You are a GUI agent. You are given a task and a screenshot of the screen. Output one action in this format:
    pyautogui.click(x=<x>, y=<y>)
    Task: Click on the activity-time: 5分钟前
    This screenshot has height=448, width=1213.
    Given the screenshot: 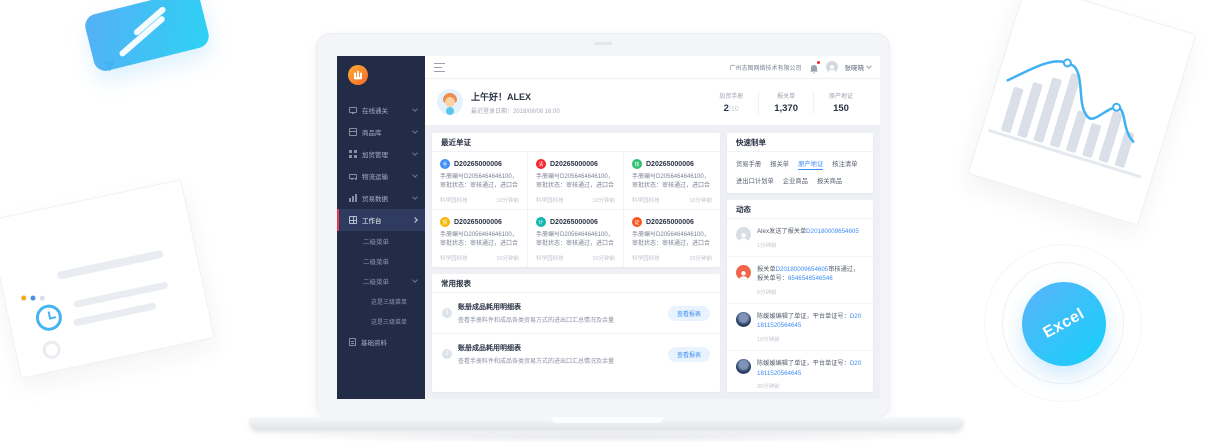 What is the action you would take?
    pyautogui.click(x=767, y=292)
    